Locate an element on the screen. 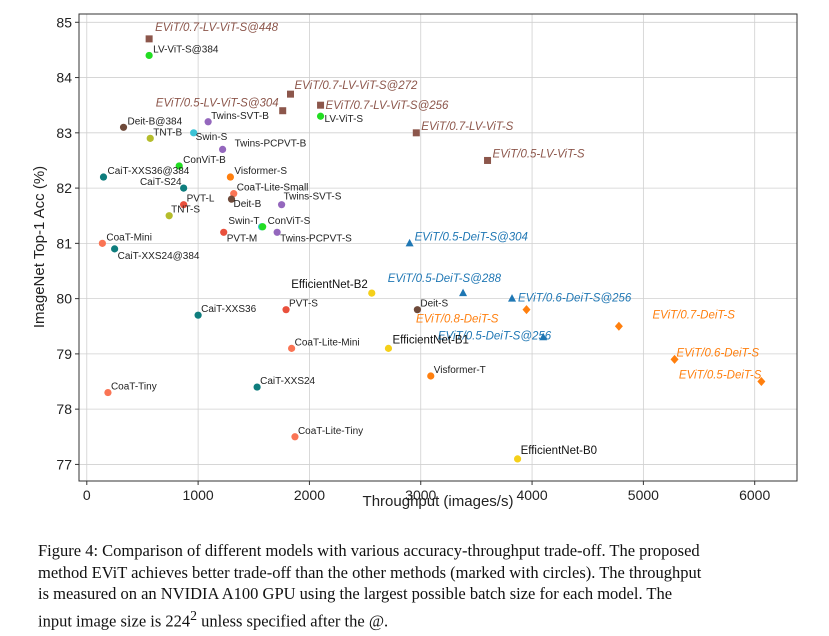 The image size is (829, 636). point-twins-svt-b is located at coordinates (208, 122).